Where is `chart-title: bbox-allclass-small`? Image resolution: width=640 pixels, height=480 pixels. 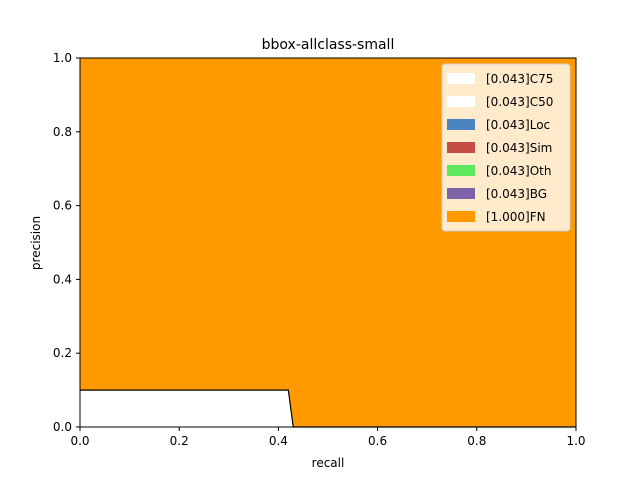
chart-title: bbox-allclass-small is located at coordinates (328, 45).